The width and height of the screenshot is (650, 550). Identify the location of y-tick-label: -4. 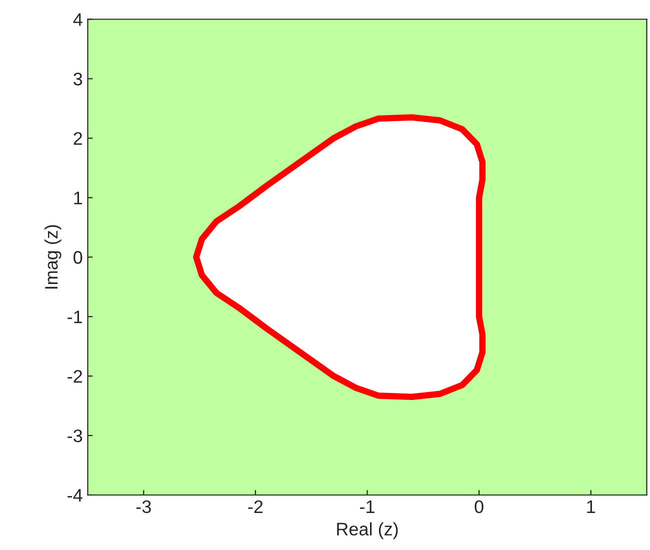
(75, 495).